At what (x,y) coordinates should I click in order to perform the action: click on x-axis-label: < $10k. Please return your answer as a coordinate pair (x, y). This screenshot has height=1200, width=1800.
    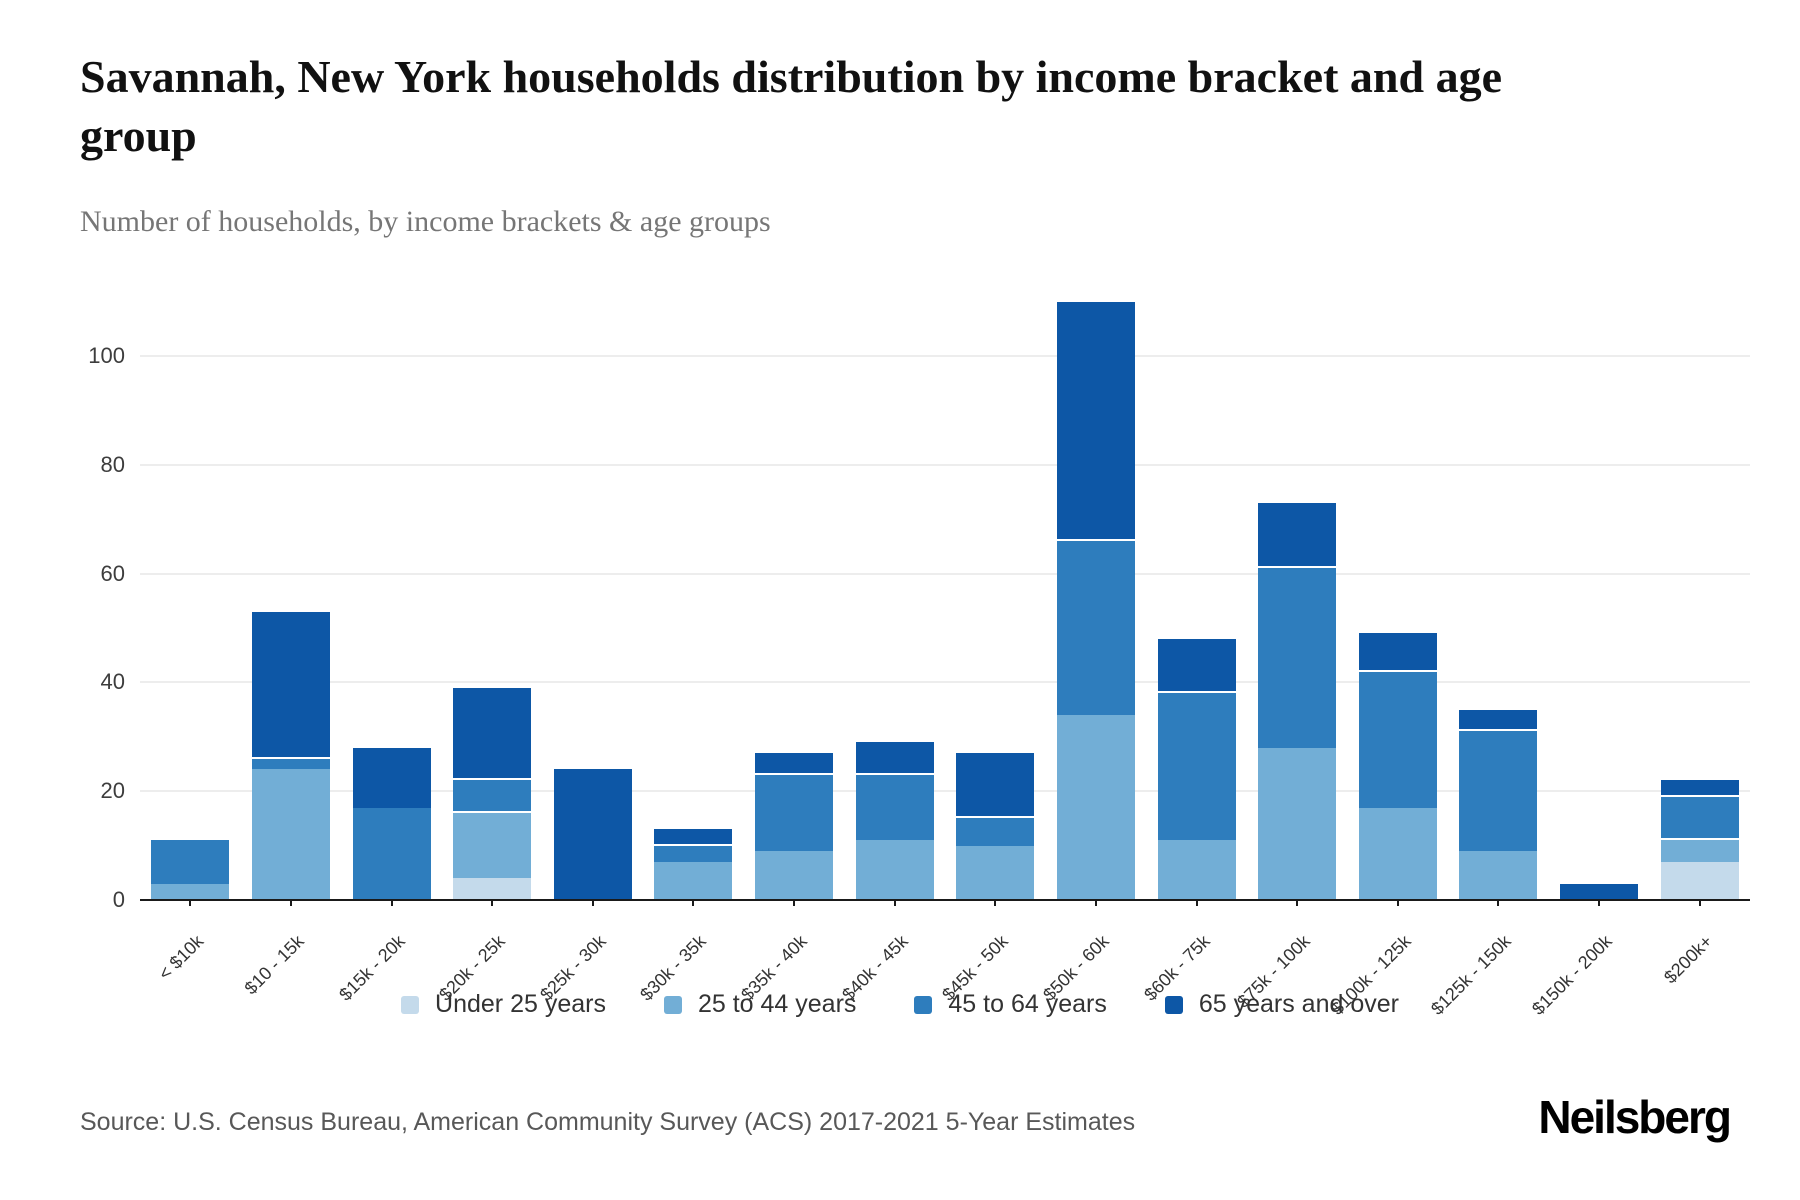
    Looking at the image, I should click on (181, 957).